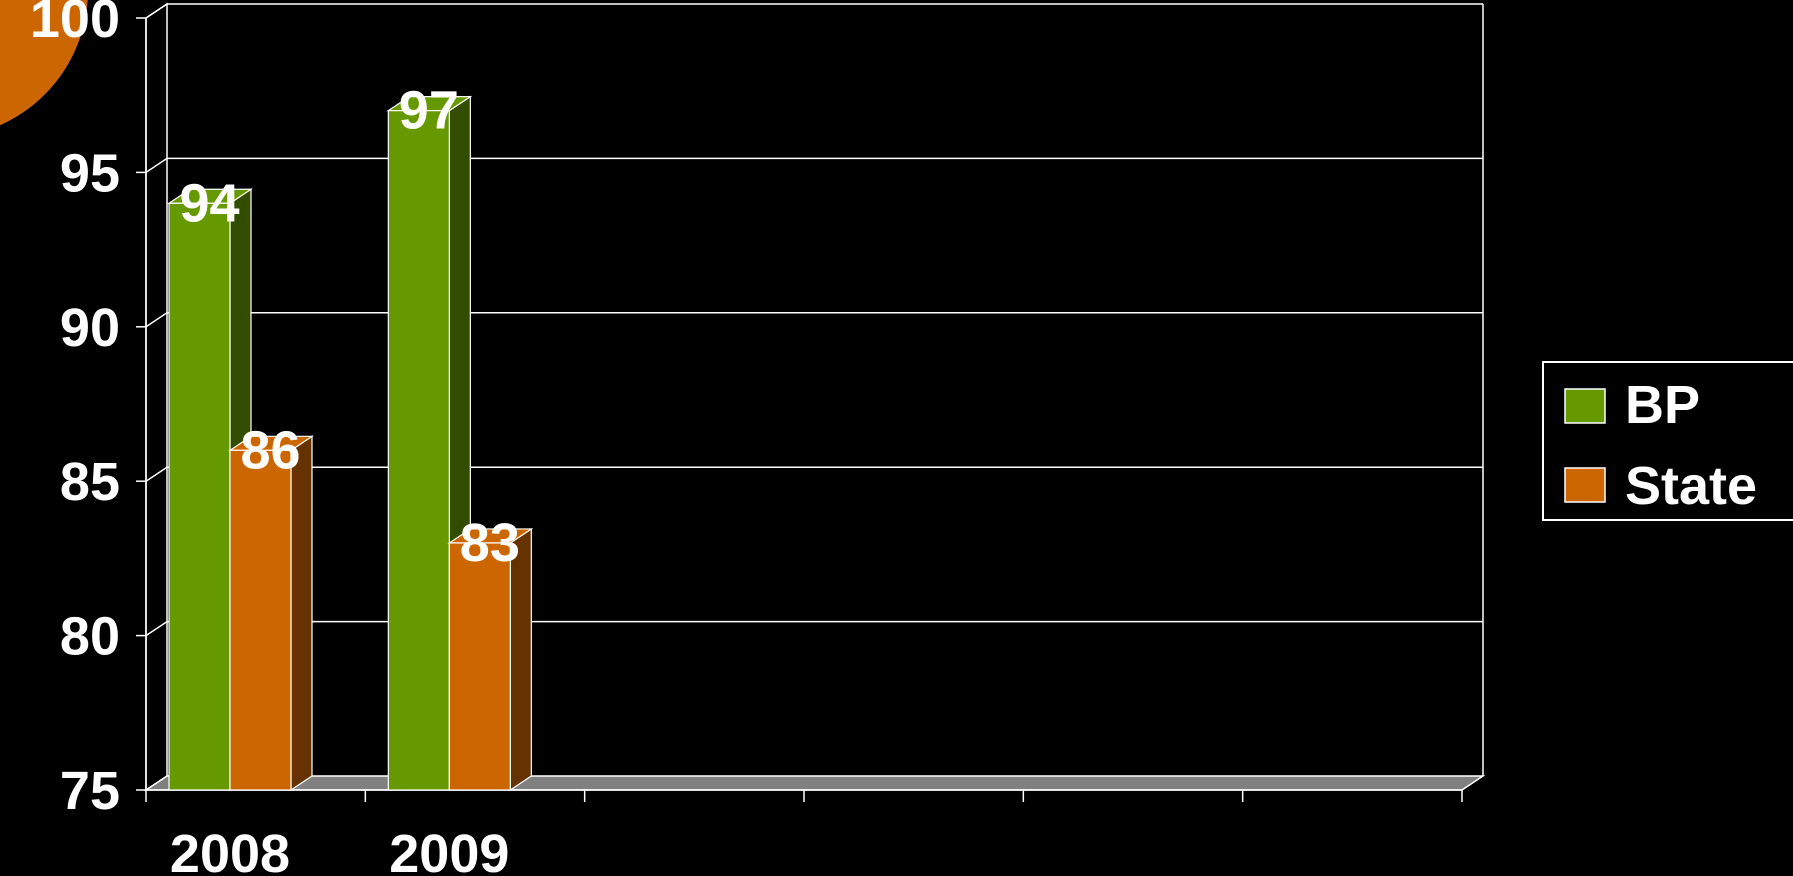  I want to click on legend: BP State, so click(1667, 441).